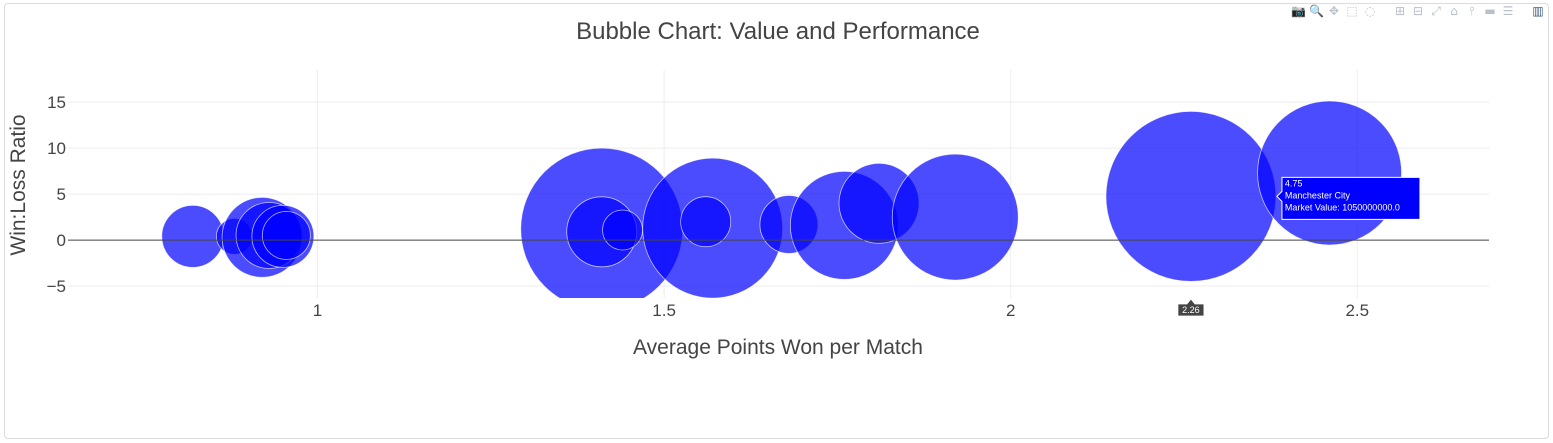 Image resolution: width=1553 pixels, height=443 pixels. What do you see at coordinates (1400, 11) in the screenshot?
I see `zoom-in-icon: ⊞` at bounding box center [1400, 11].